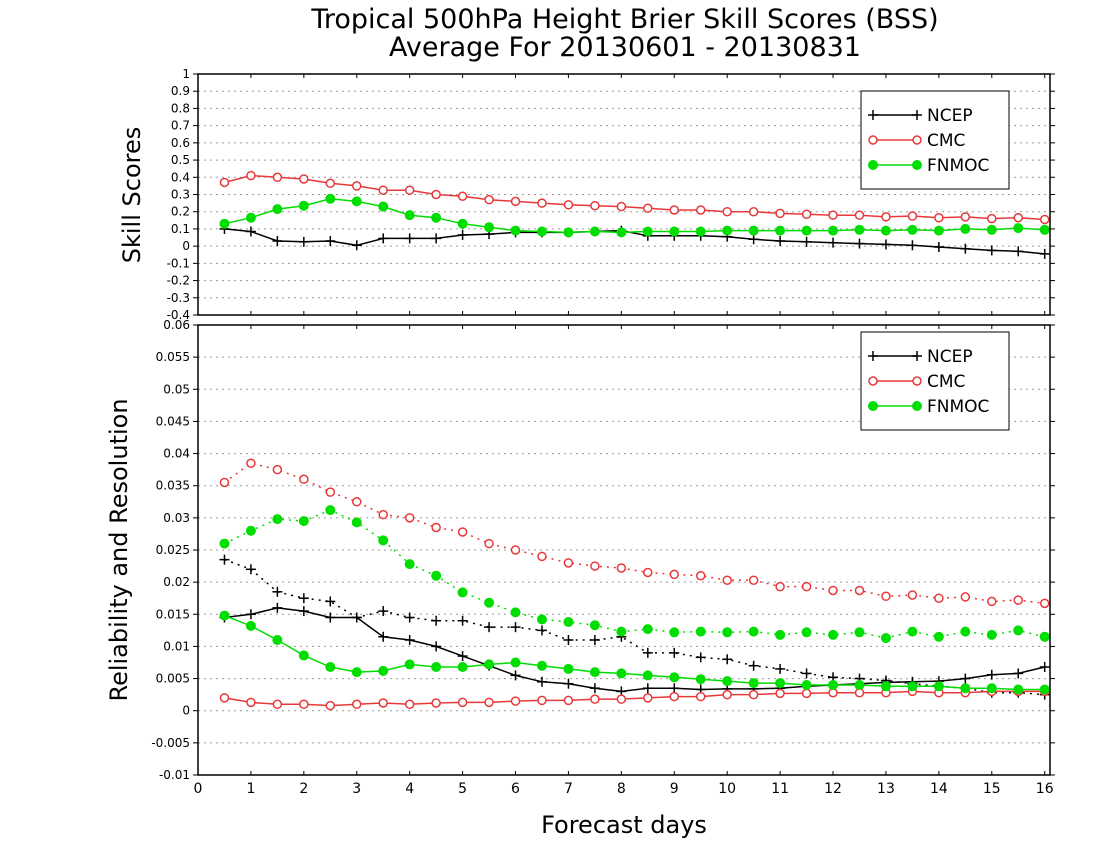  Describe the element at coordinates (180, 177) in the screenshot. I see `y-tick-label: 0.4` at that location.